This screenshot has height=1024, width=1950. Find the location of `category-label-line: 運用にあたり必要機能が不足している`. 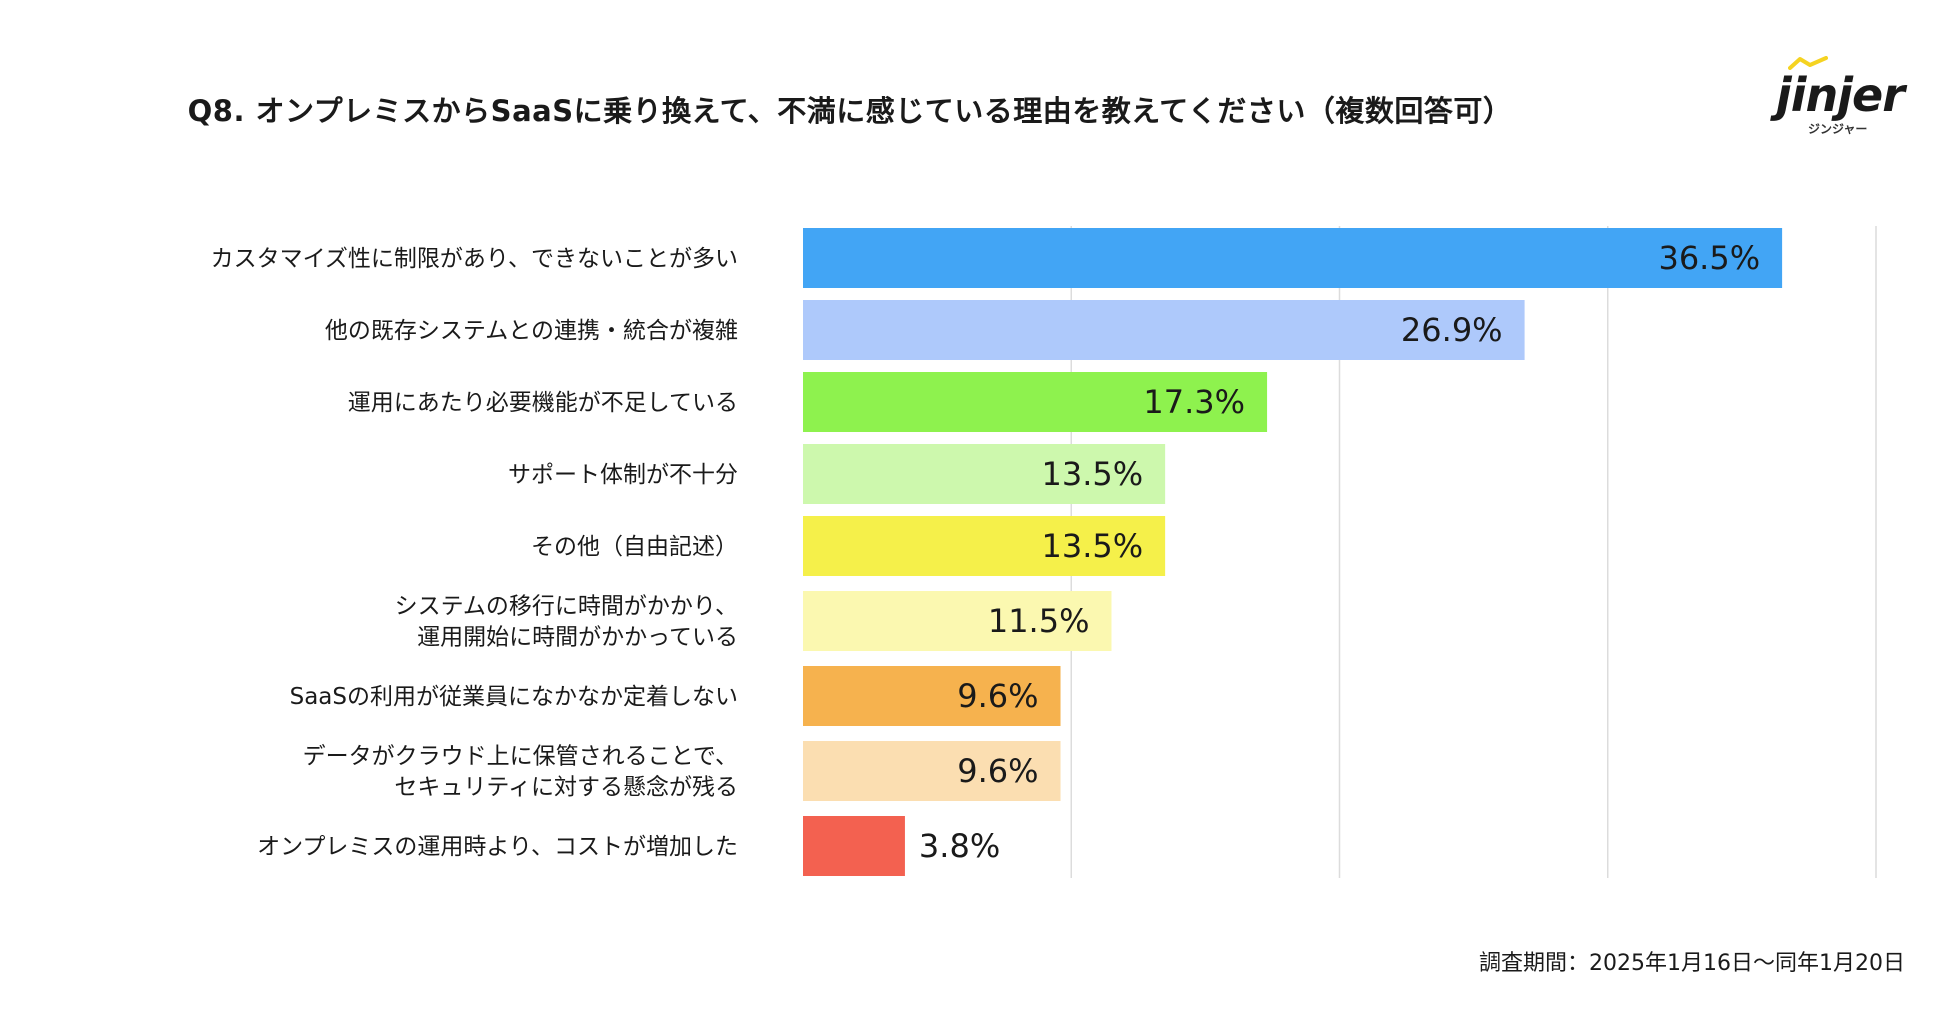

category-label-line: 運用にあたり必要機能が不足している is located at coordinates (543, 403).